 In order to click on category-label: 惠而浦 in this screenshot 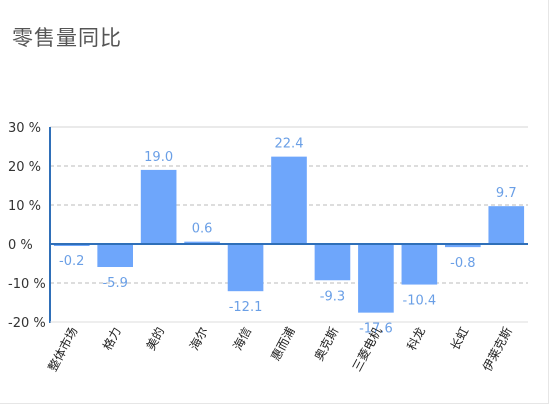, I will do `click(282, 344)`.